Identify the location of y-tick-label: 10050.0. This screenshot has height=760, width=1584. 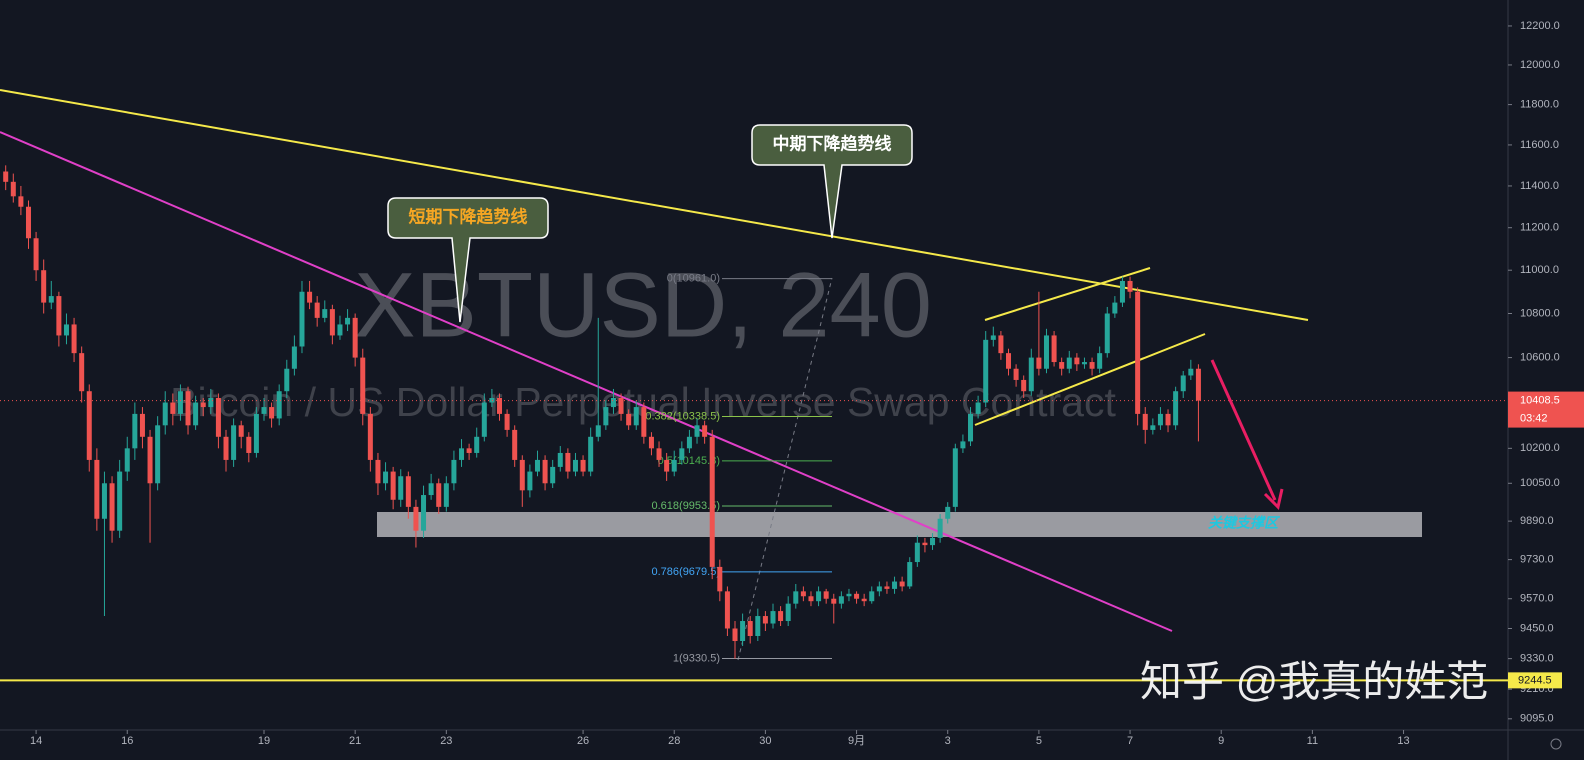
(1540, 483).